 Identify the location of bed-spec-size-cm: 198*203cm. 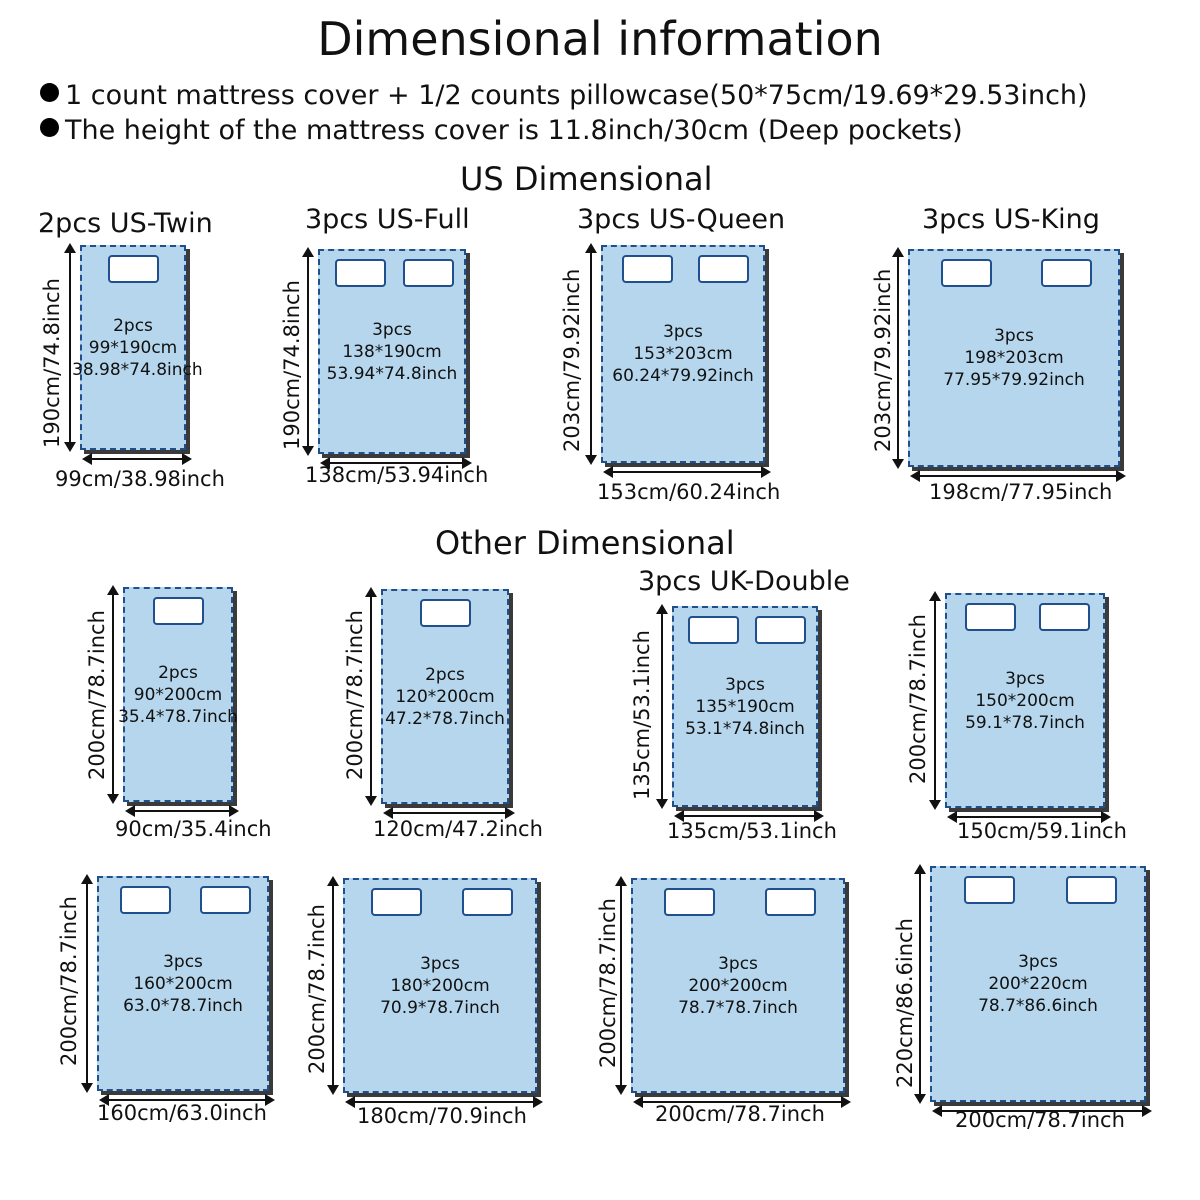
(1014, 358).